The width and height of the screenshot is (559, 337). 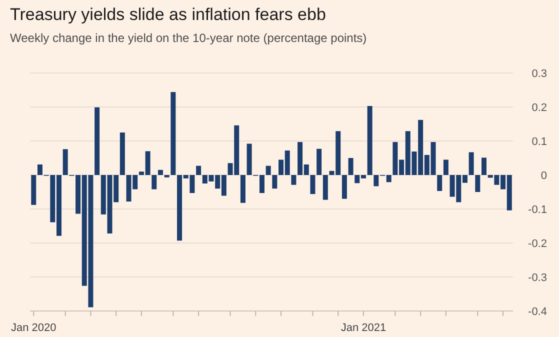 I want to click on y-tick-label: 0.2, so click(x=539, y=108).